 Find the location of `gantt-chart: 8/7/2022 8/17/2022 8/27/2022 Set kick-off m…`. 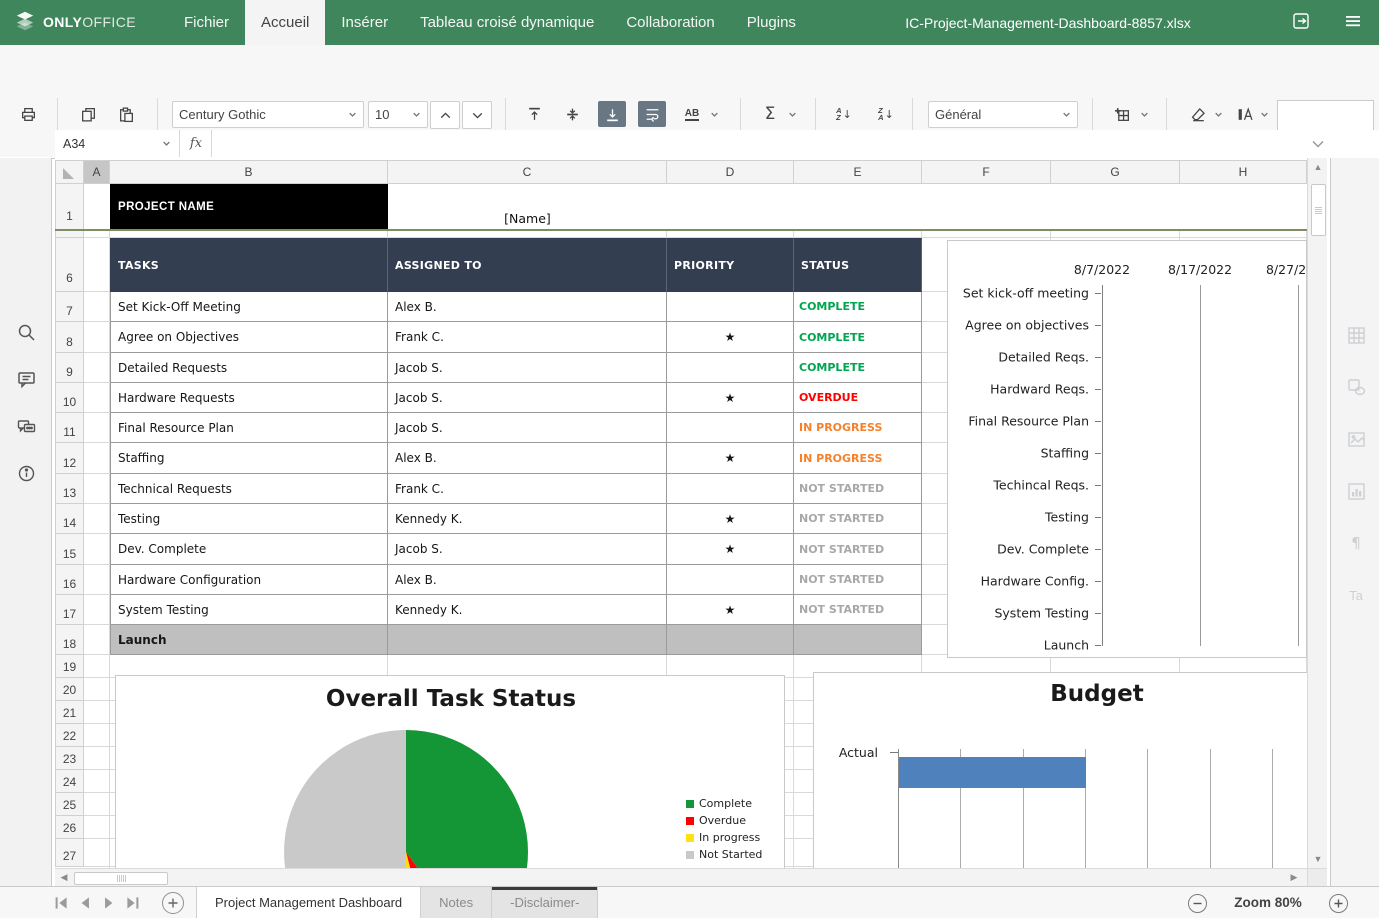

gantt-chart: 8/7/2022 8/17/2022 8/27/2022 Set kick-off m… is located at coordinates (1127, 449).